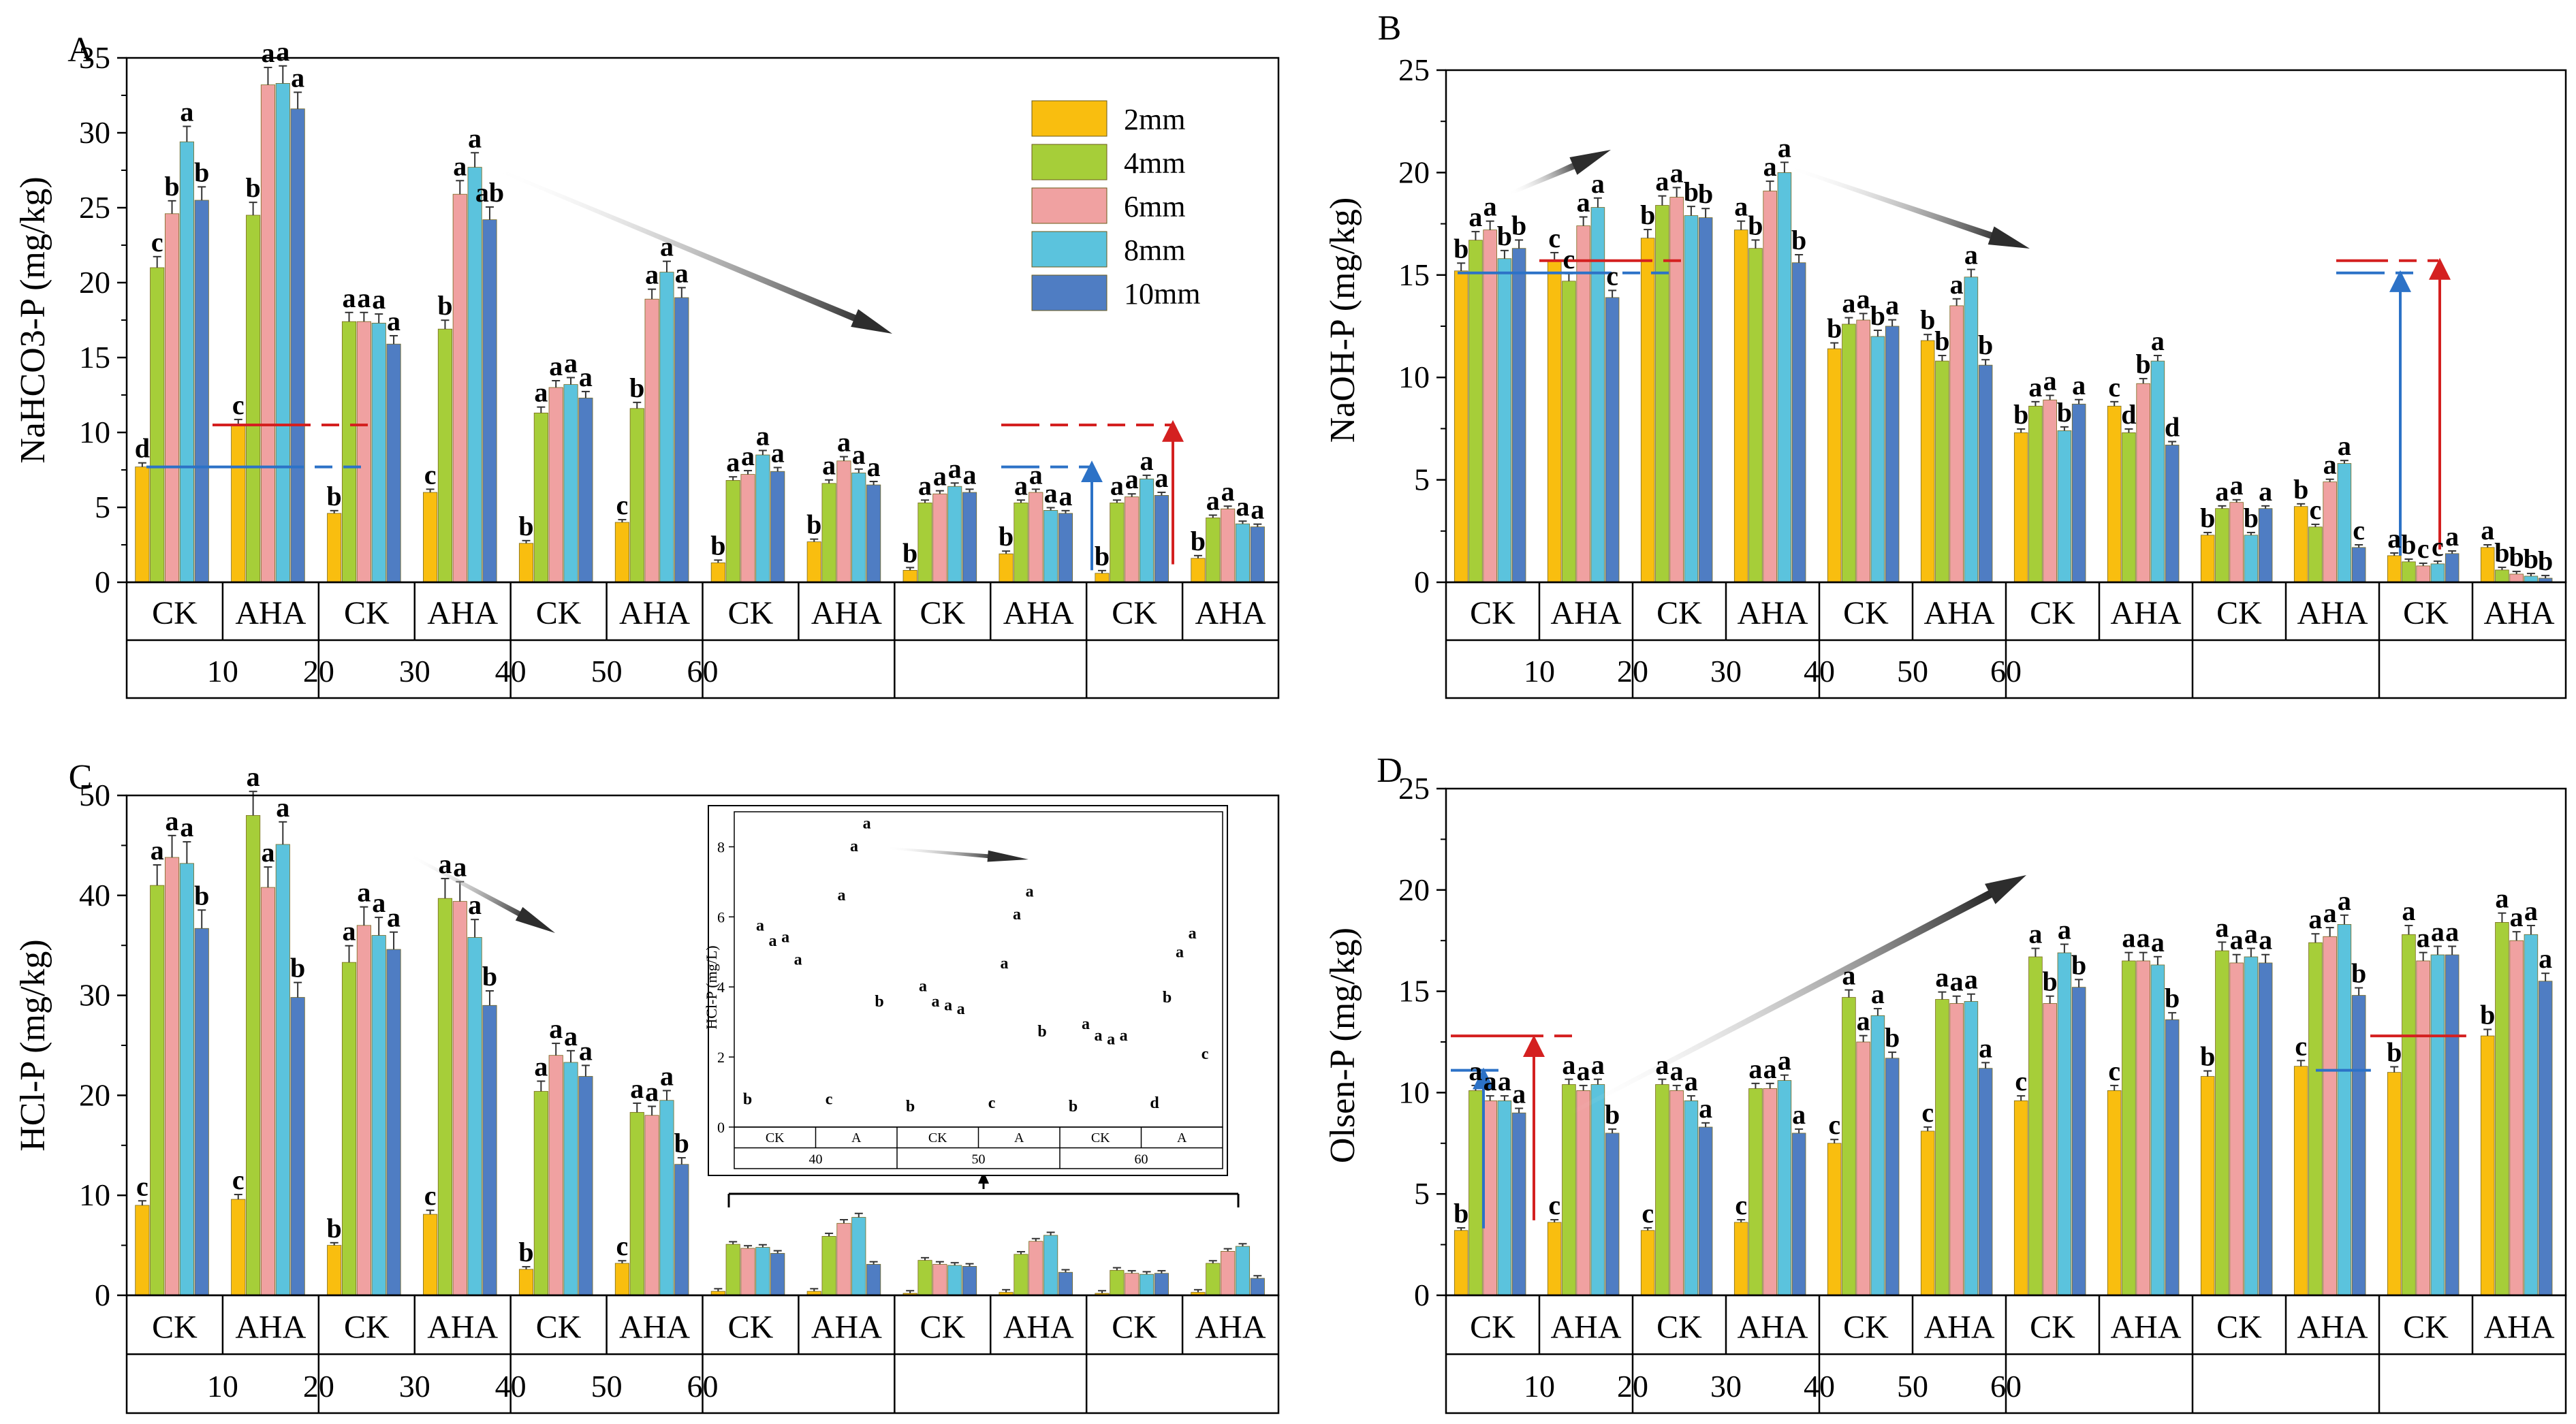  I want to click on bar-A-30-AHA-4mm, so click(636, 495).